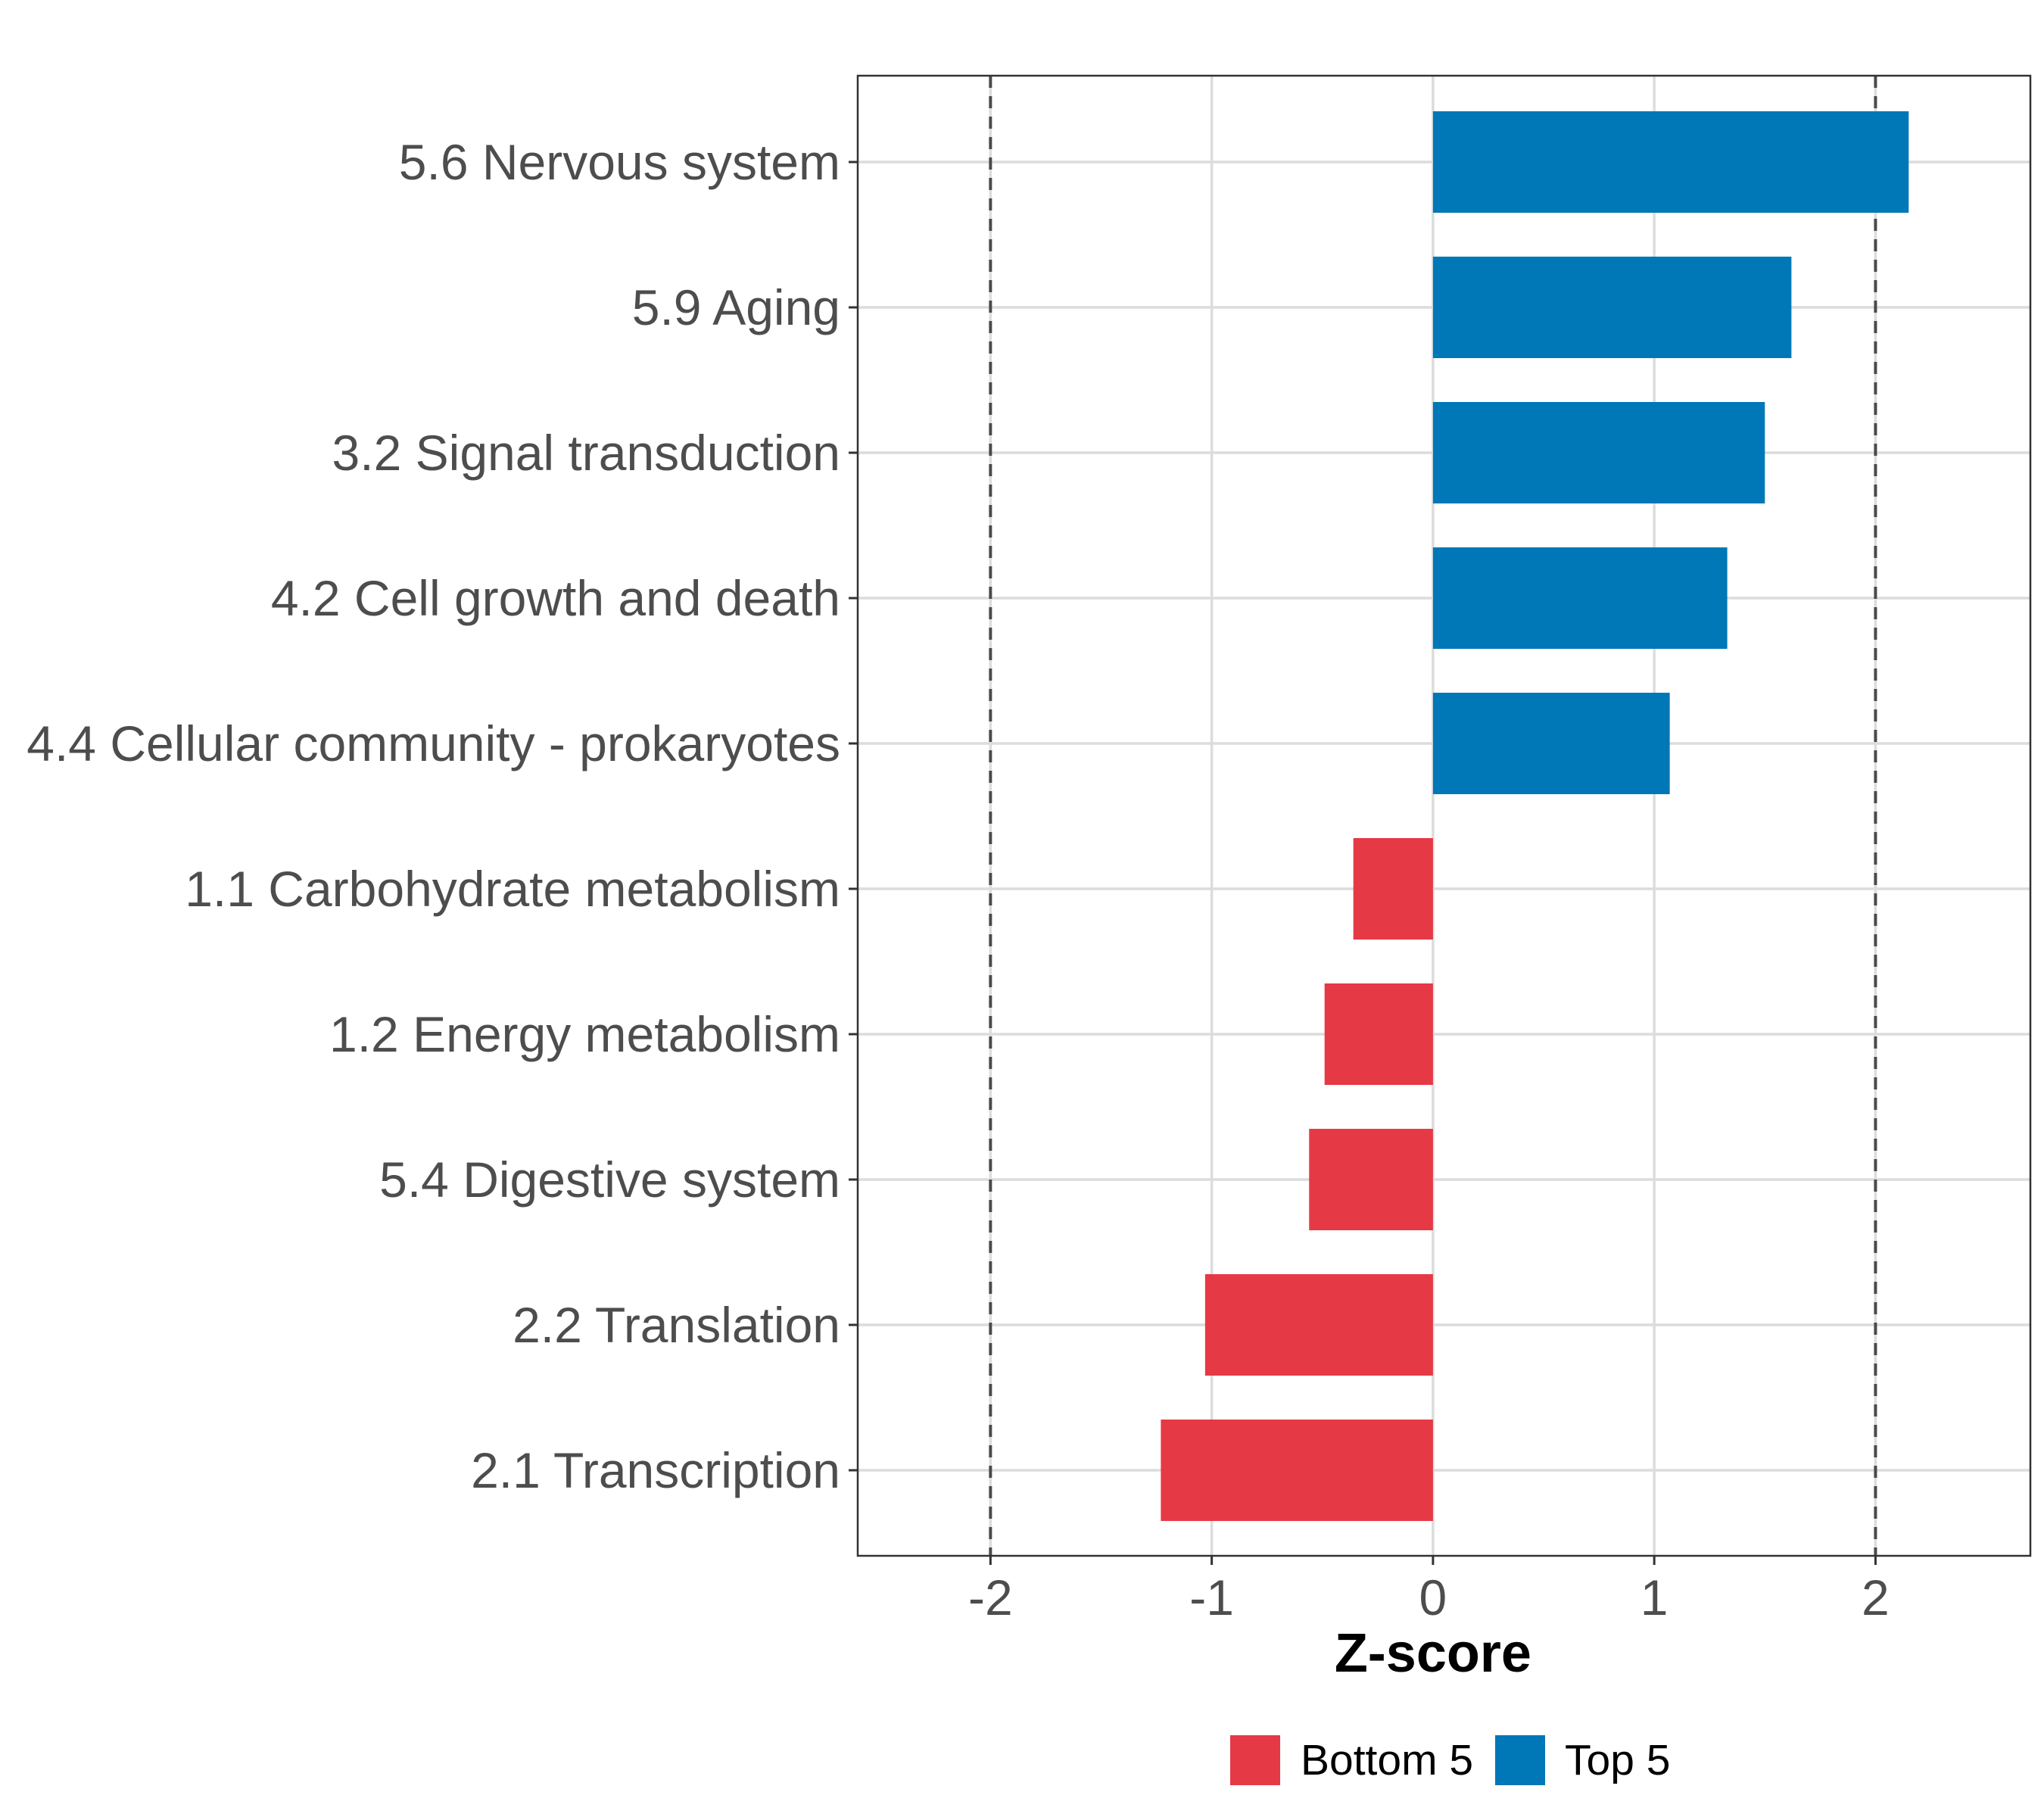 The width and height of the screenshot is (2044, 1817). Describe the element at coordinates (584, 1034) in the screenshot. I see `y-tick-label: 1.2 Energy metabolism` at that location.